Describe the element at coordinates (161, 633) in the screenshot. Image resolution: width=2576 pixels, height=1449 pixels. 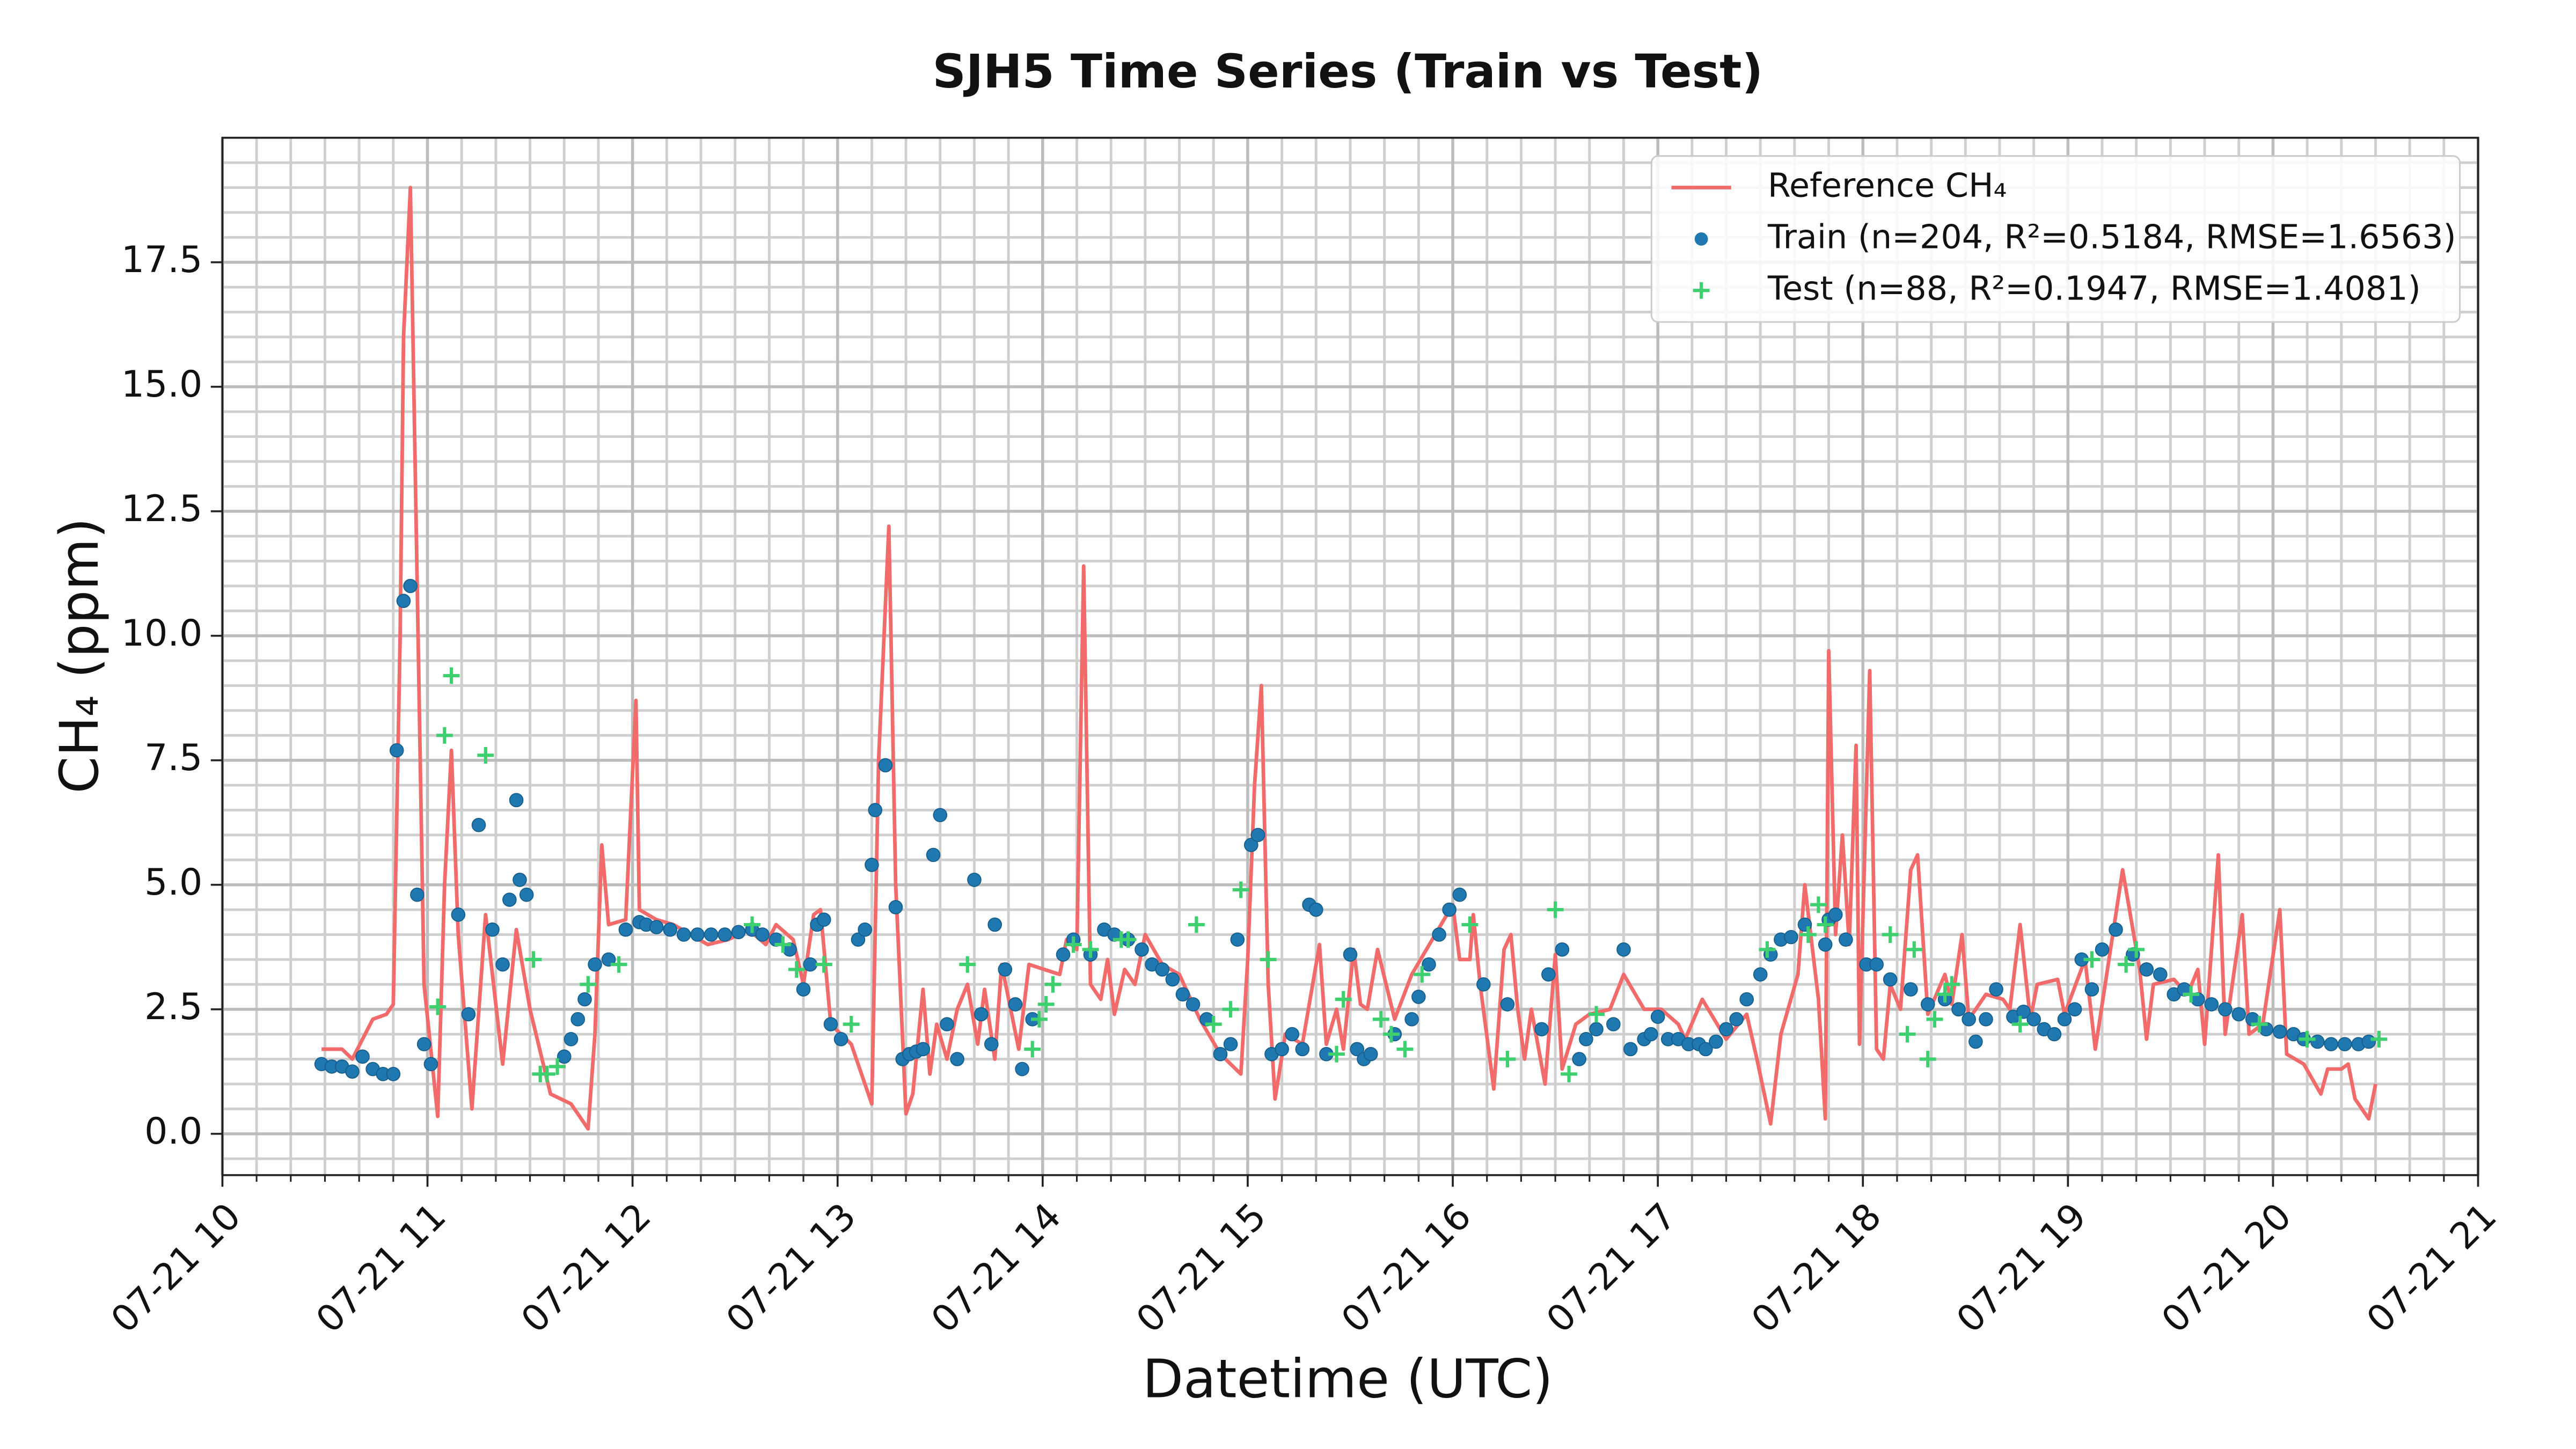
I see `y-tick-label: 10.0` at that location.